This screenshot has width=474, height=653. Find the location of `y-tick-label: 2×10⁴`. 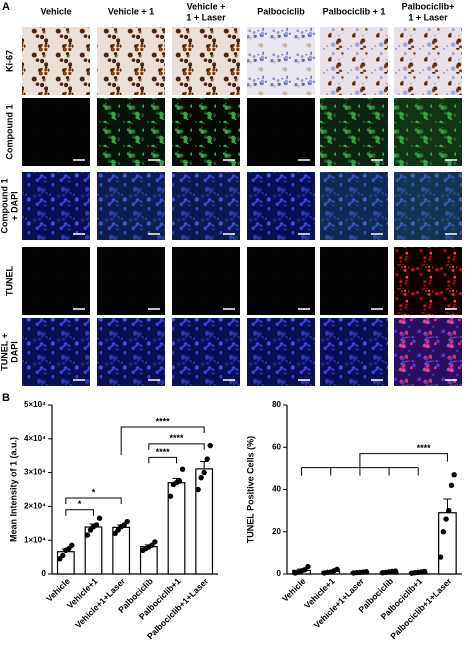

y-tick-label: 2×10⁴ is located at coordinates (35, 506).